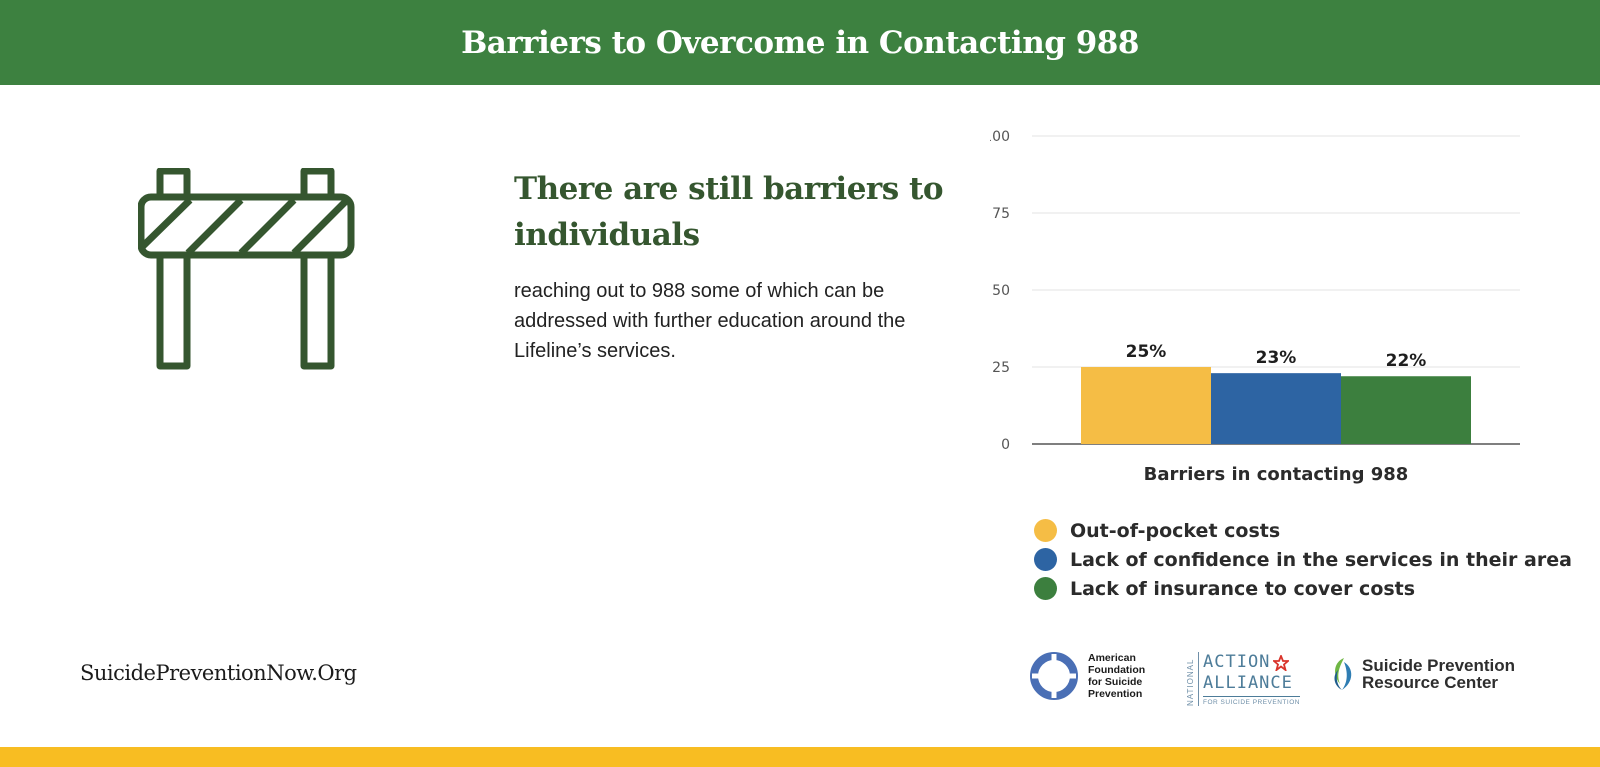 Image resolution: width=1600 pixels, height=767 pixels. Describe the element at coordinates (1005, 445) in the screenshot. I see `y-tick-label: 0` at that location.